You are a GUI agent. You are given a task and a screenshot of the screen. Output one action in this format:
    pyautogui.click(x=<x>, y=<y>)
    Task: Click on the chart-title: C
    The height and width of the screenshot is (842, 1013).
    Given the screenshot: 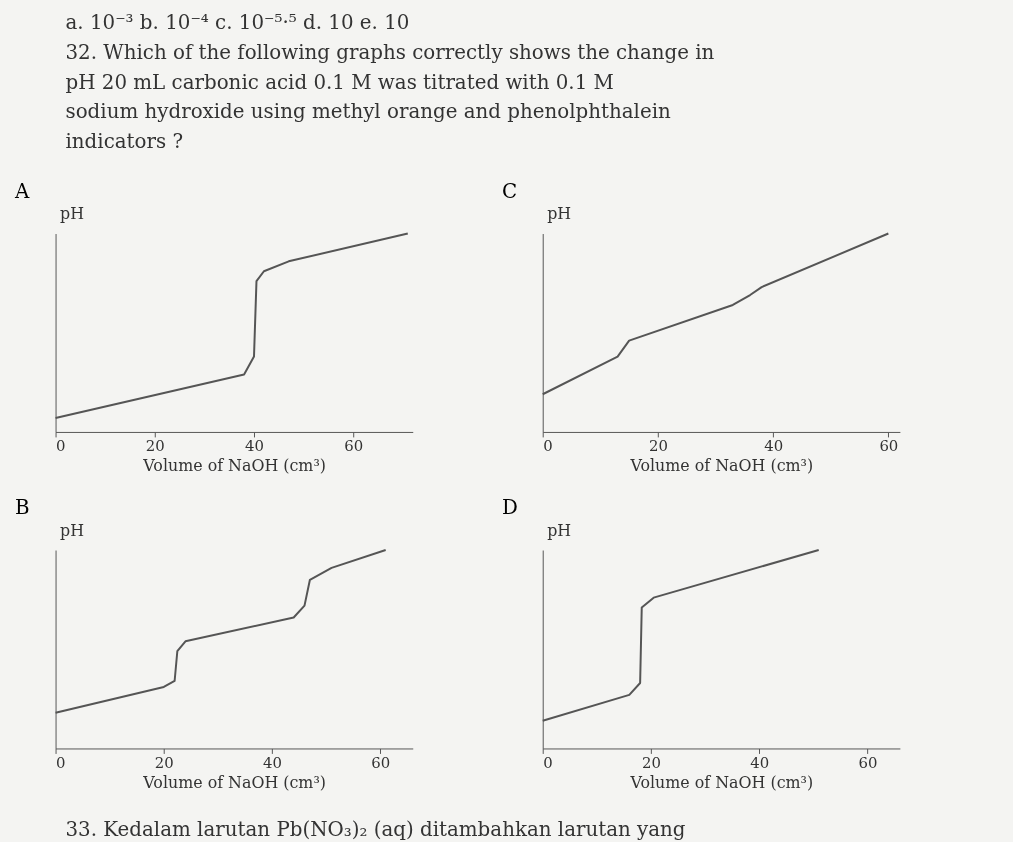 What is the action you would take?
    pyautogui.click(x=510, y=191)
    